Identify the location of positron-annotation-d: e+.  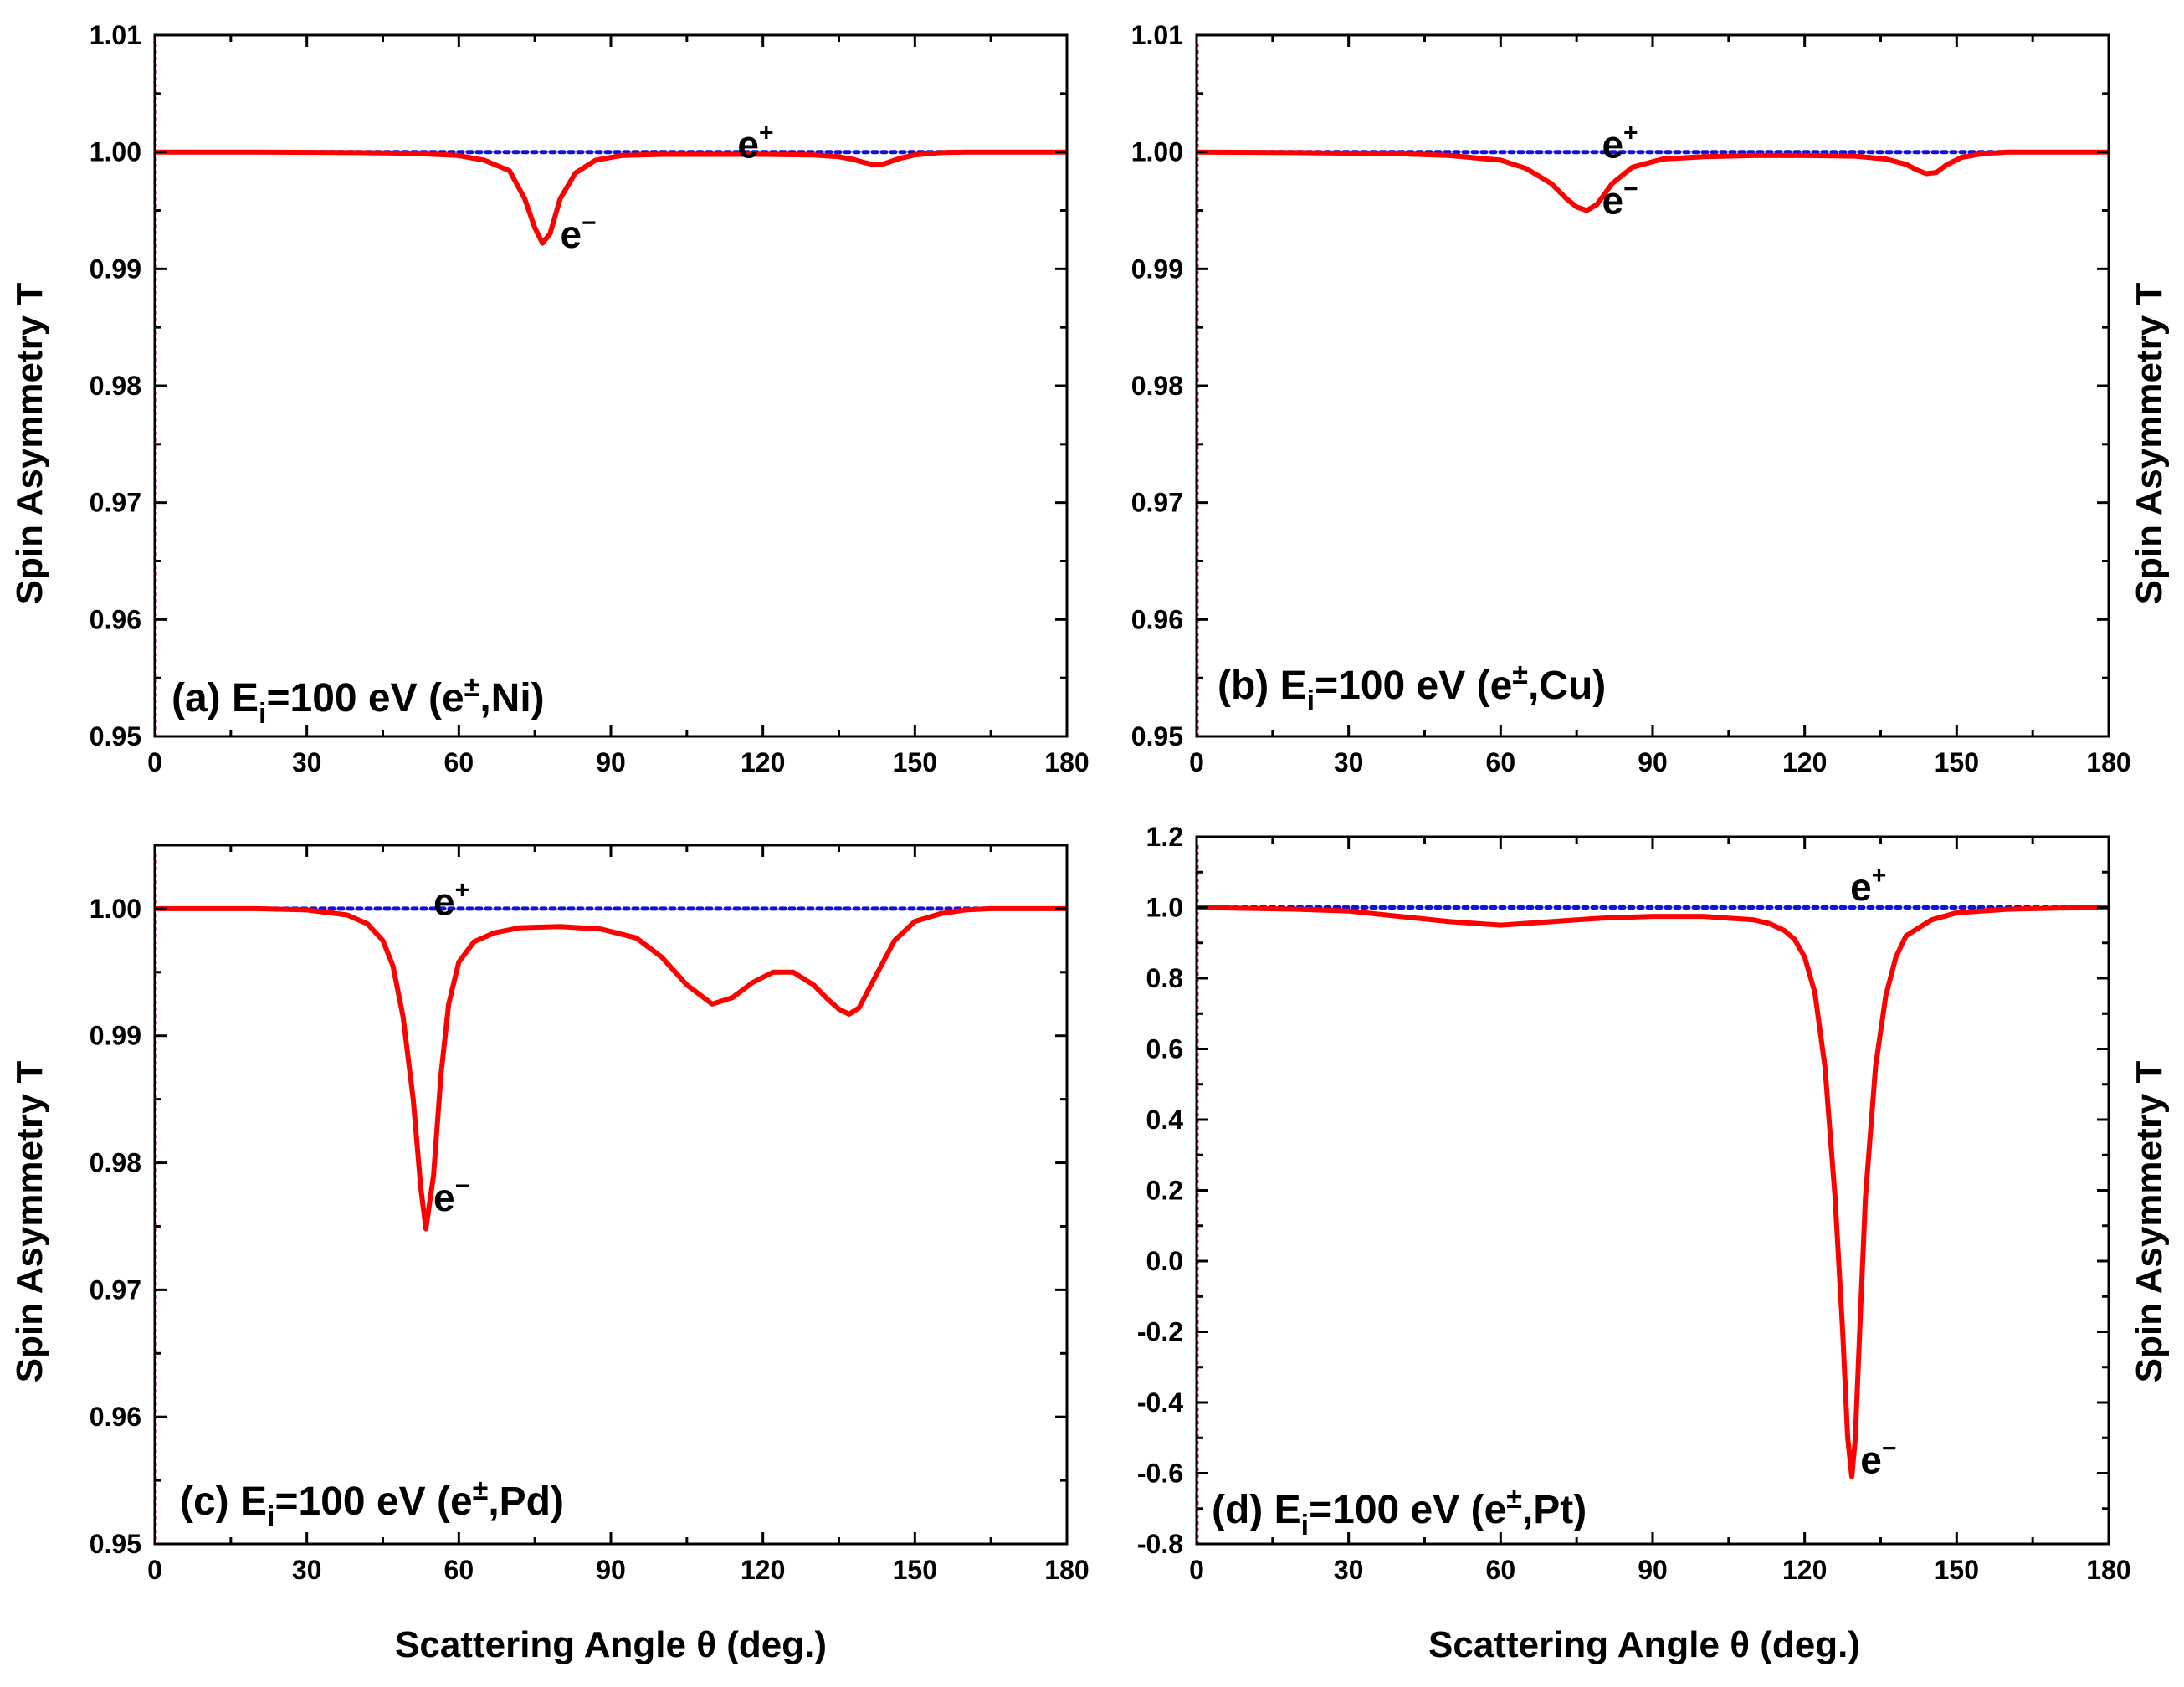
(1868, 886).